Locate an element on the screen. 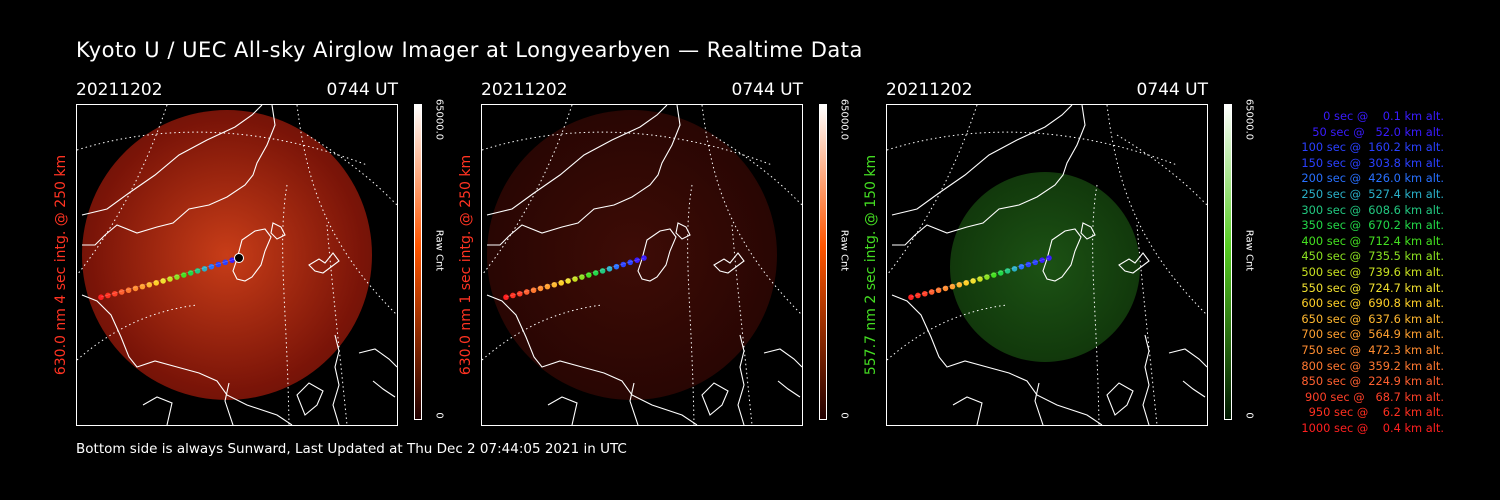 The height and width of the screenshot is (500, 1500). legend-row: 150 sec @ 303.8 km alt. is located at coordinates (1370, 162).